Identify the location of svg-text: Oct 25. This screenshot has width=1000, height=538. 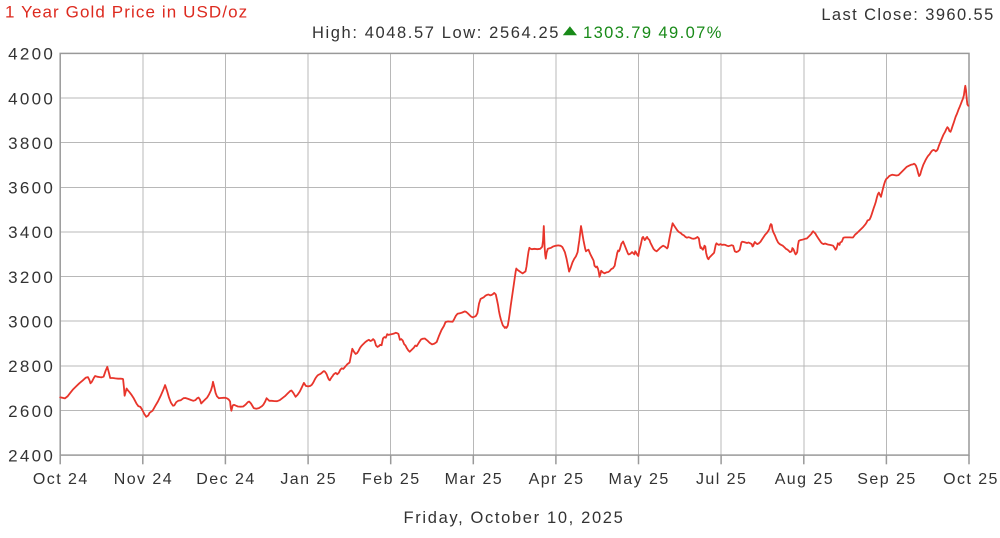
(971, 479).